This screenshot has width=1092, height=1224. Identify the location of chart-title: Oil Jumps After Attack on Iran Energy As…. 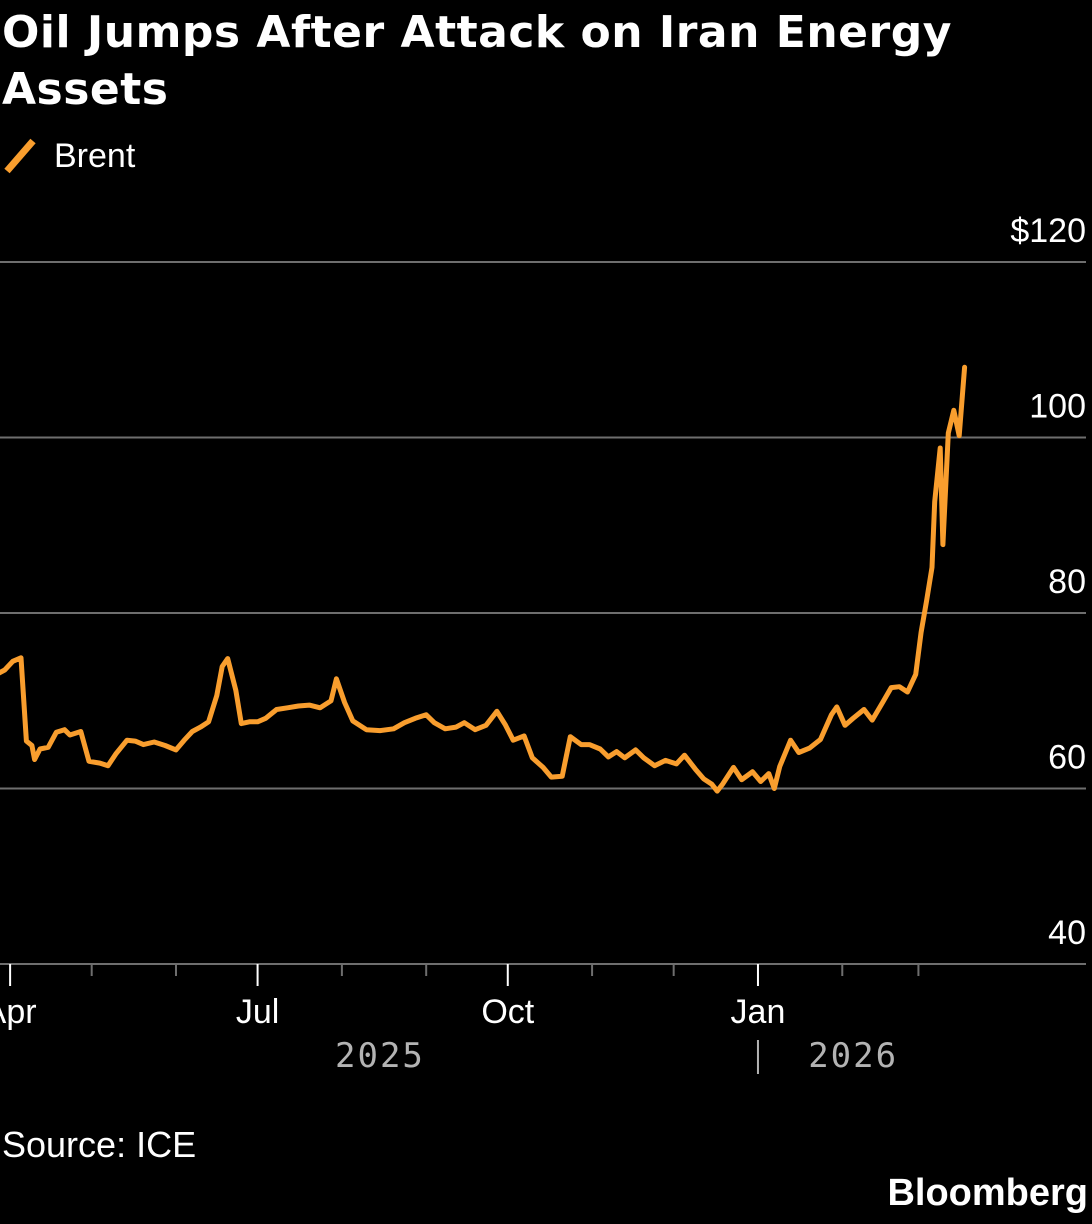
(477, 61).